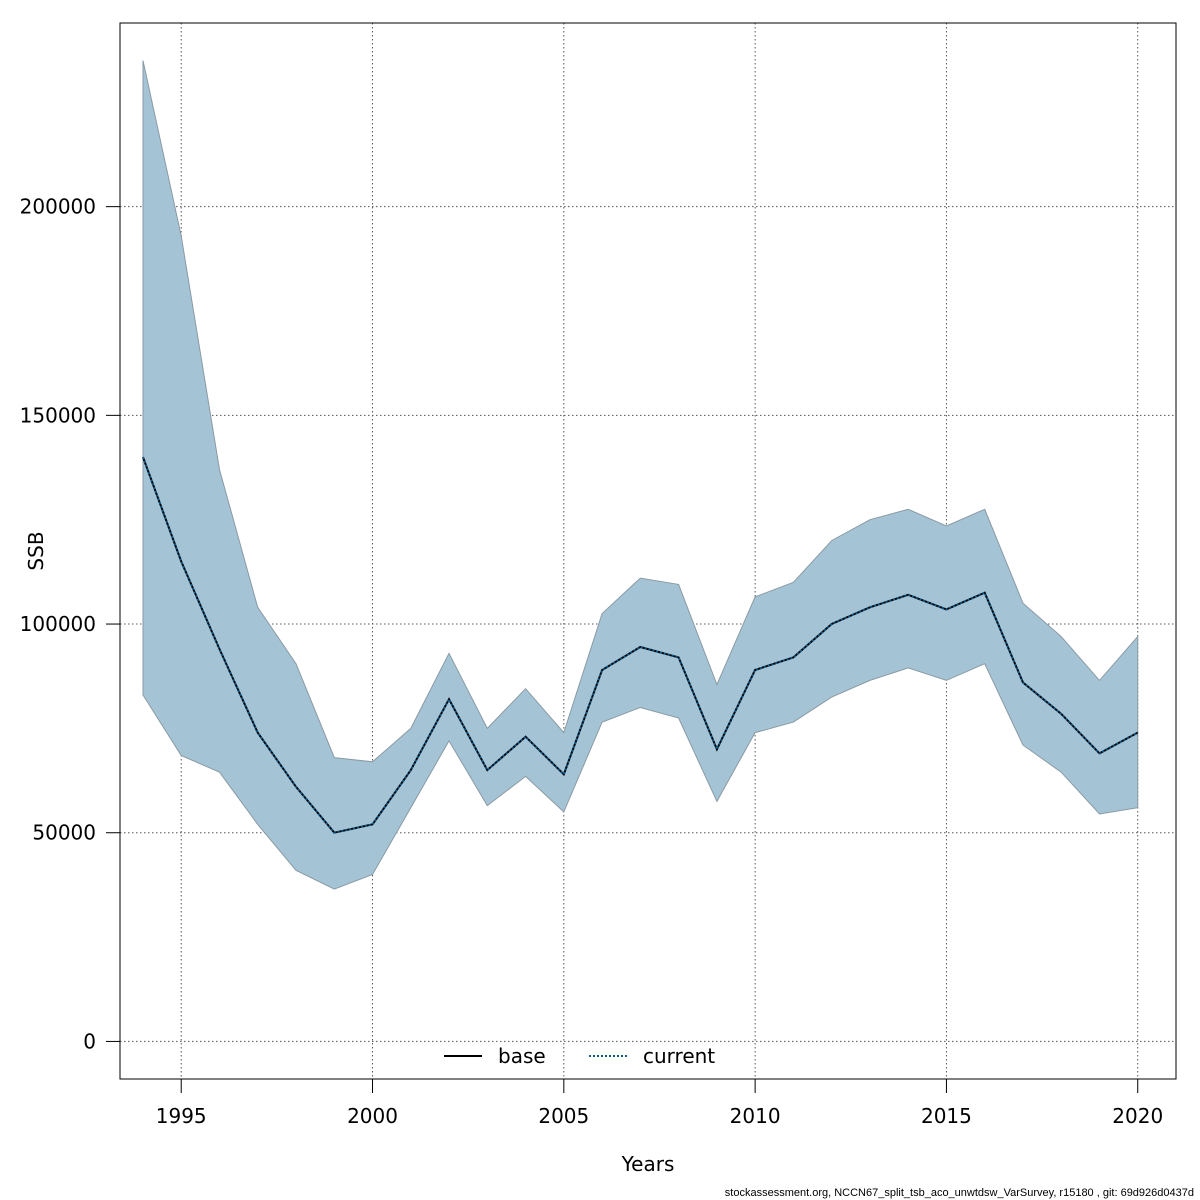 Image resolution: width=1200 pixels, height=1200 pixels. I want to click on x-tick-label: 2020, so click(1137, 1116).